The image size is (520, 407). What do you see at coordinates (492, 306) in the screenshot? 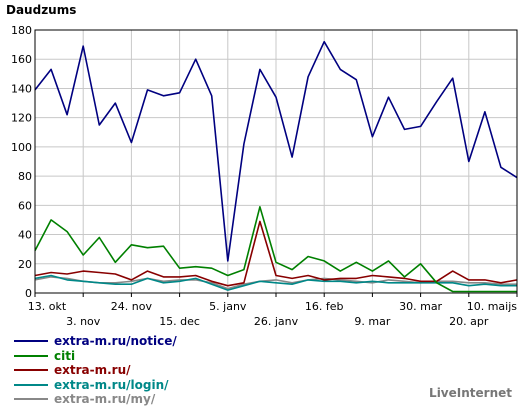
I see `x-tick-label: 10. maijs` at bounding box center [492, 306].